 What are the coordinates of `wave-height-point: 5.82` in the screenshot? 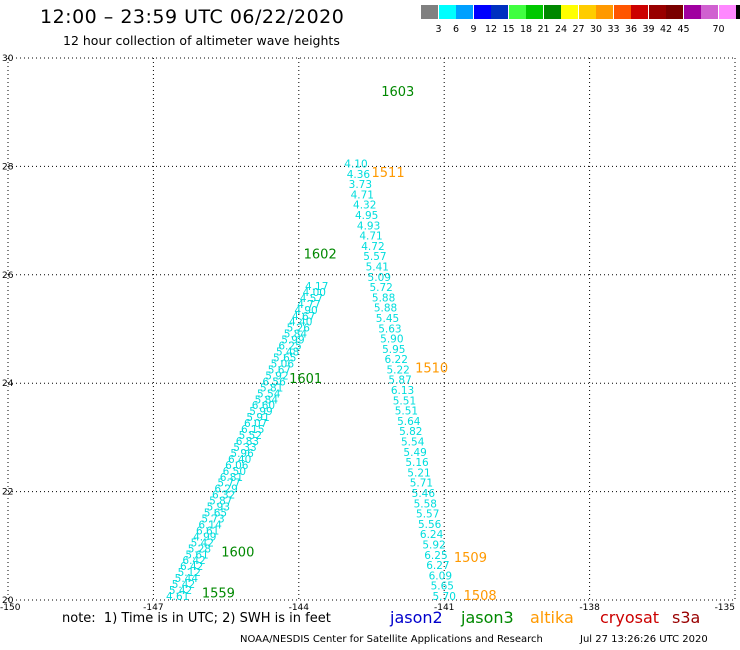 It's located at (410, 432).